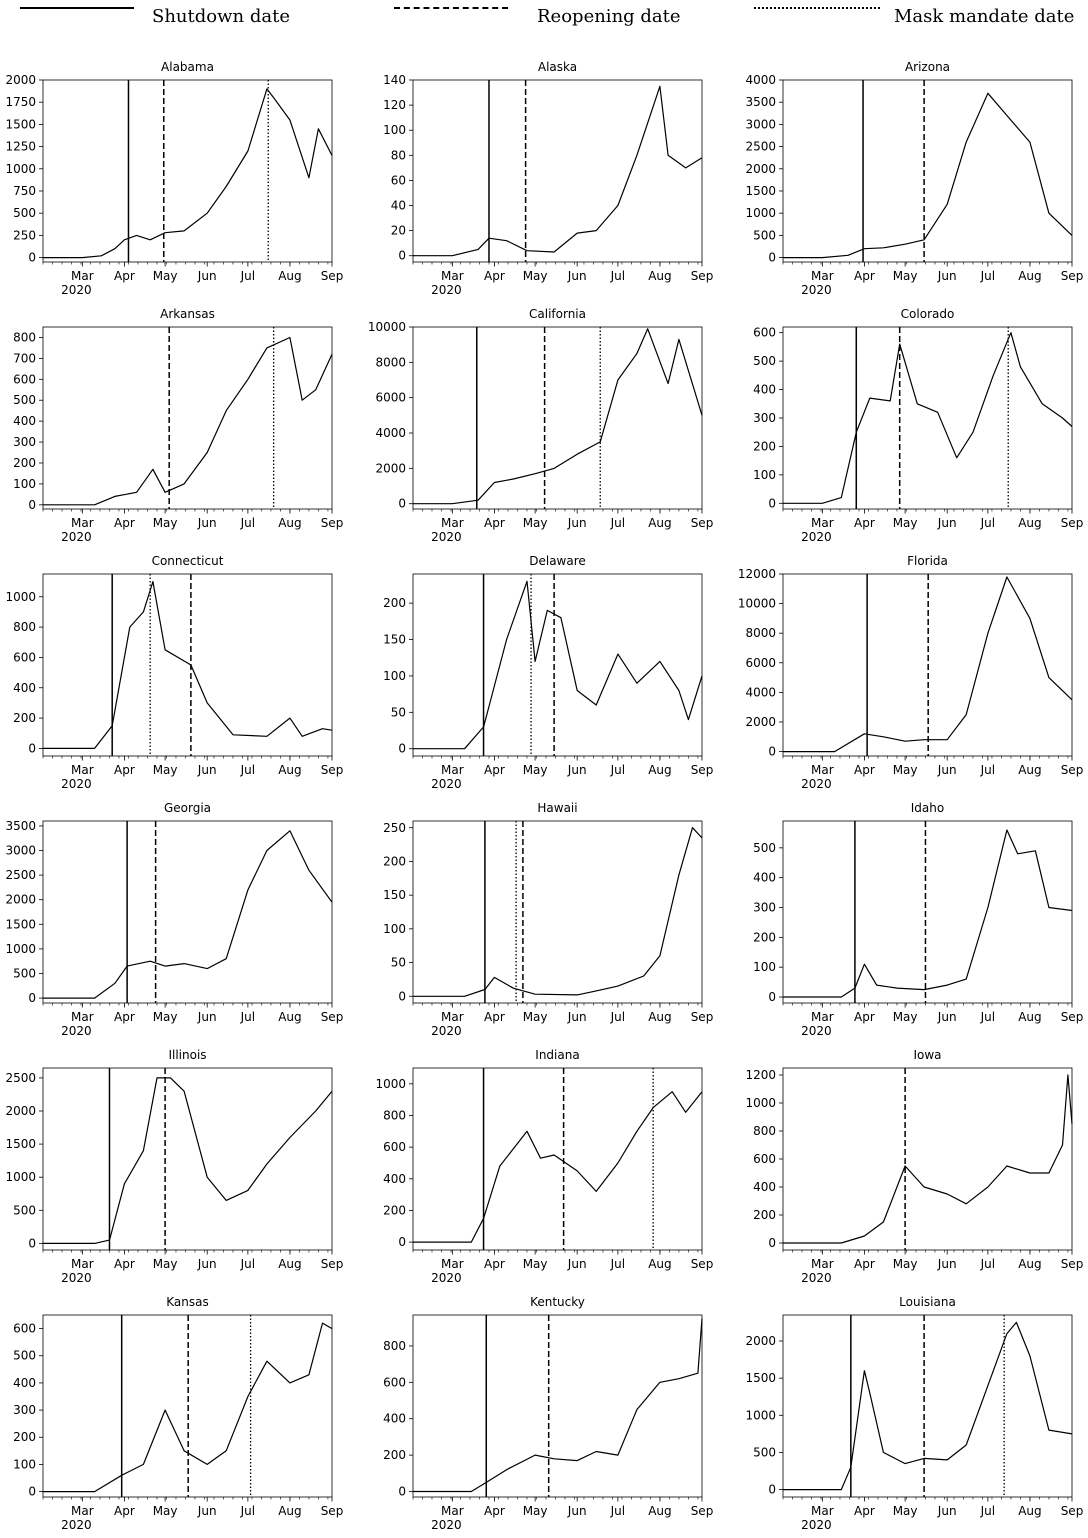  I want to click on legend-mask-line, so click(817, 8).